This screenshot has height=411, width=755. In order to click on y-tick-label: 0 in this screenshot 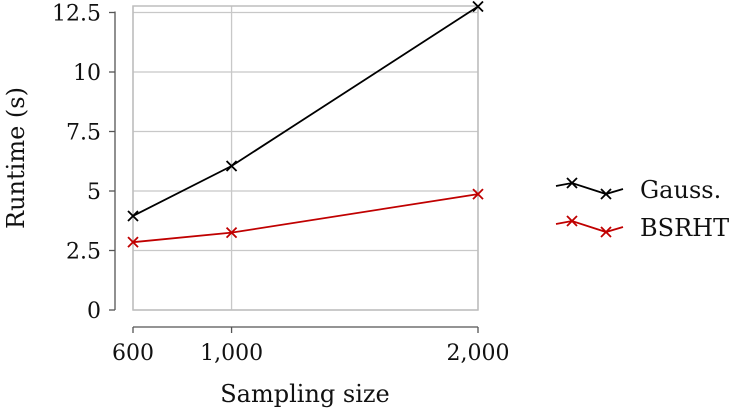, I will do `click(94, 311)`.